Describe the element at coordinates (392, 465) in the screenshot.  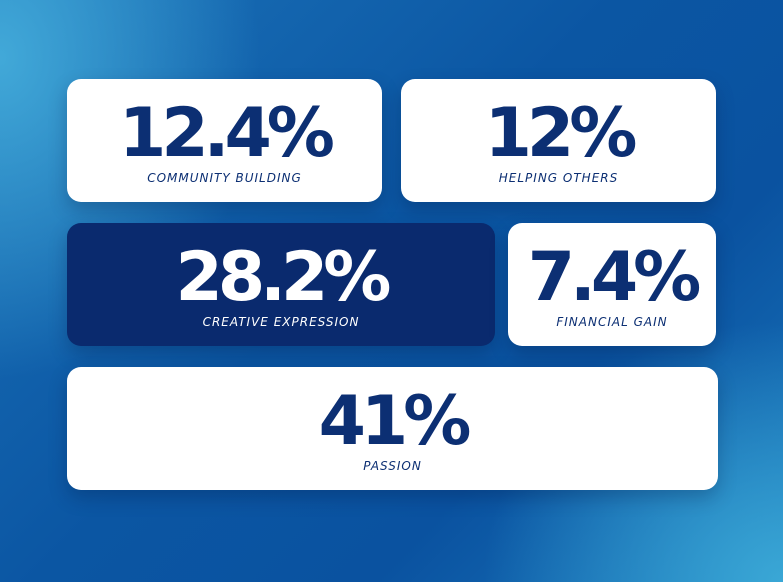
I see `stat-label: PASSION` at that location.